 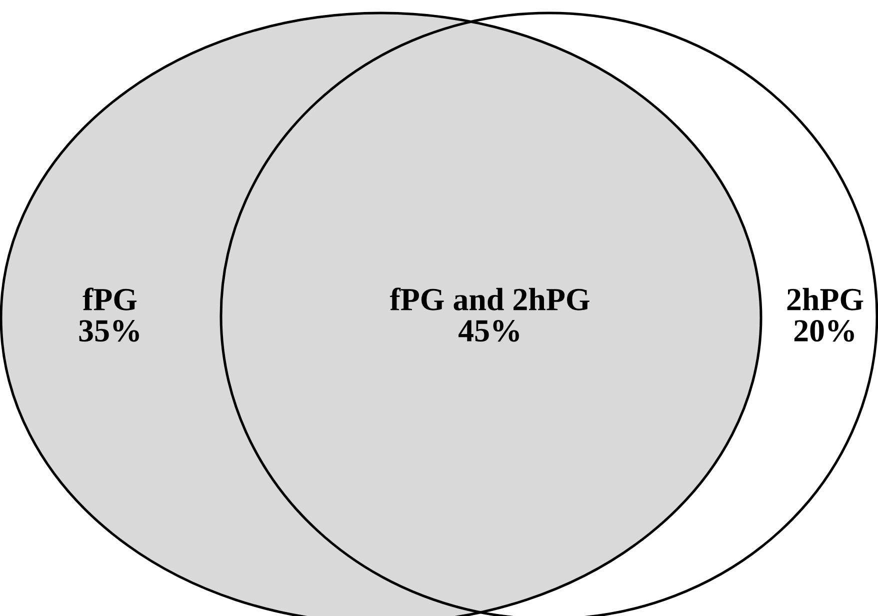 I want to click on category-label: fPG and 2hPG, so click(x=490, y=299).